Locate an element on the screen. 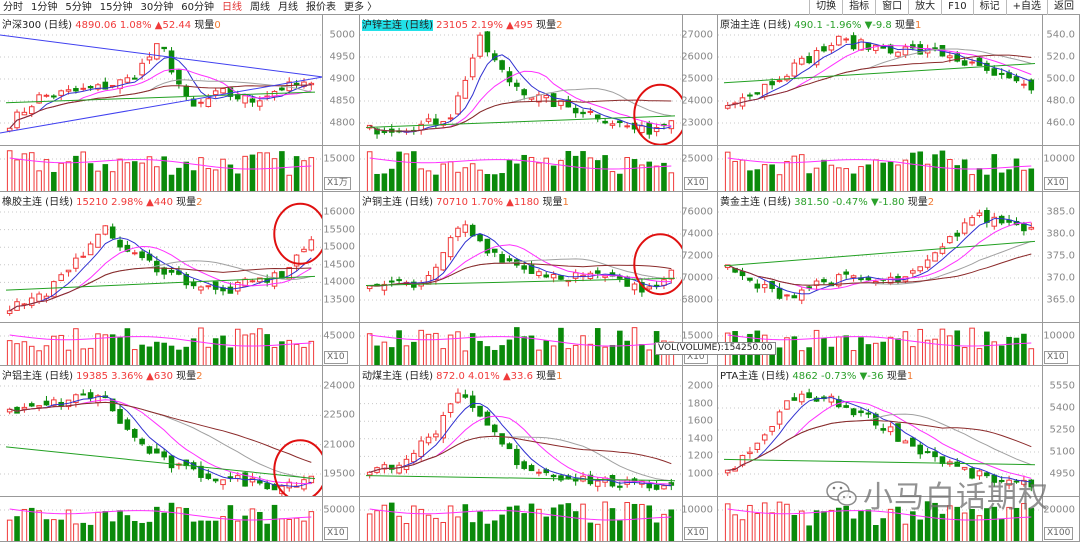 The width and height of the screenshot is (1080, 542). toolbar-button-7: 返回 is located at coordinates (1063, 7).